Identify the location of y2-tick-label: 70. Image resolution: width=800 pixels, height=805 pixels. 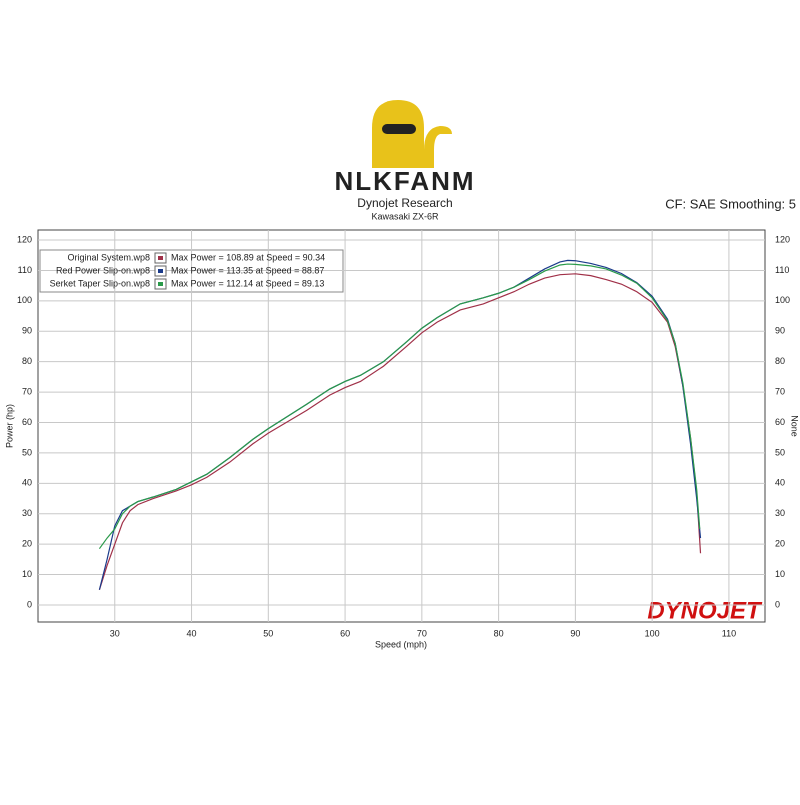
(780, 391).